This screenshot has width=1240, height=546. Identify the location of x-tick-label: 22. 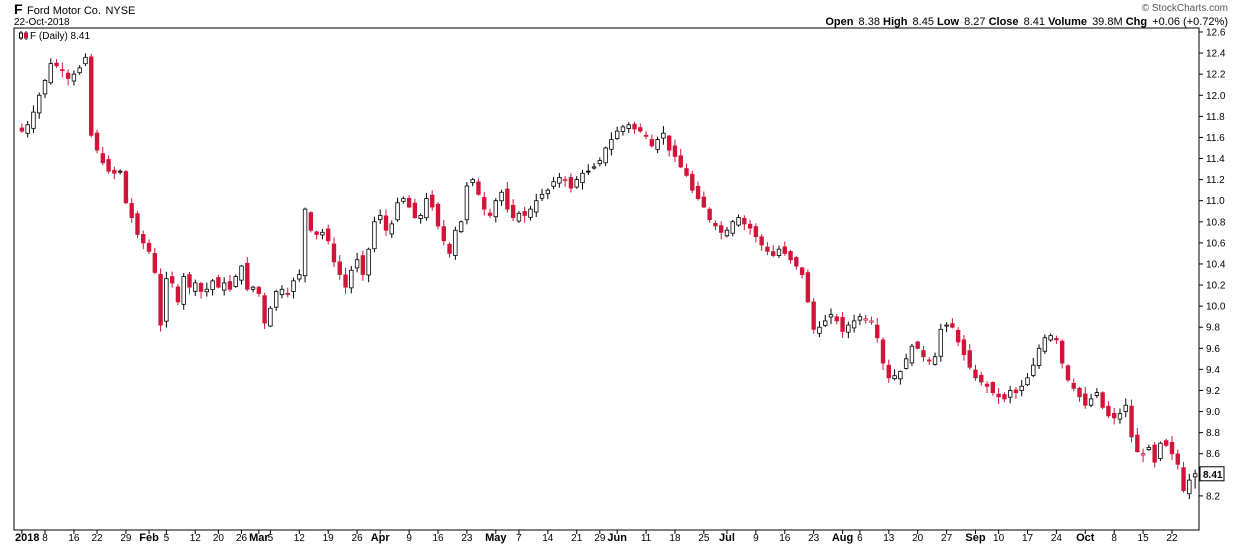
(1172, 538).